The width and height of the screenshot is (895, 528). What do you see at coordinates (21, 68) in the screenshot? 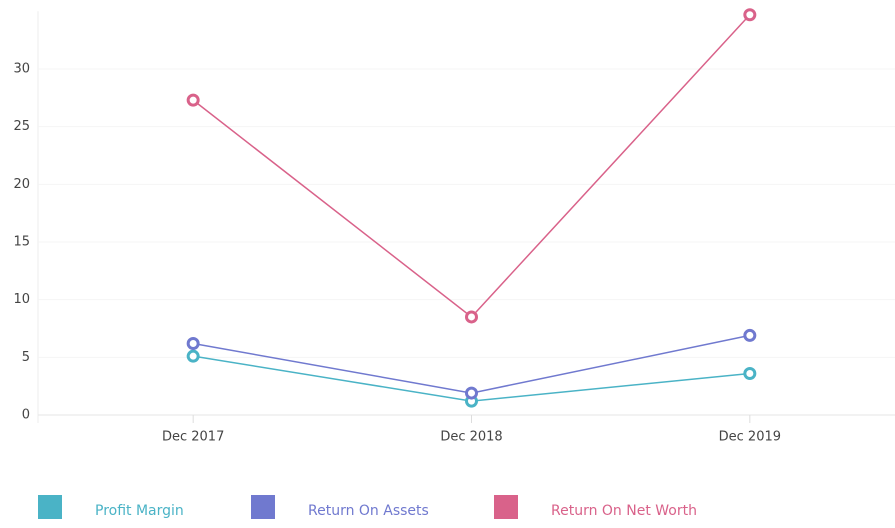
I see `y-tick-label: 30` at bounding box center [21, 68].